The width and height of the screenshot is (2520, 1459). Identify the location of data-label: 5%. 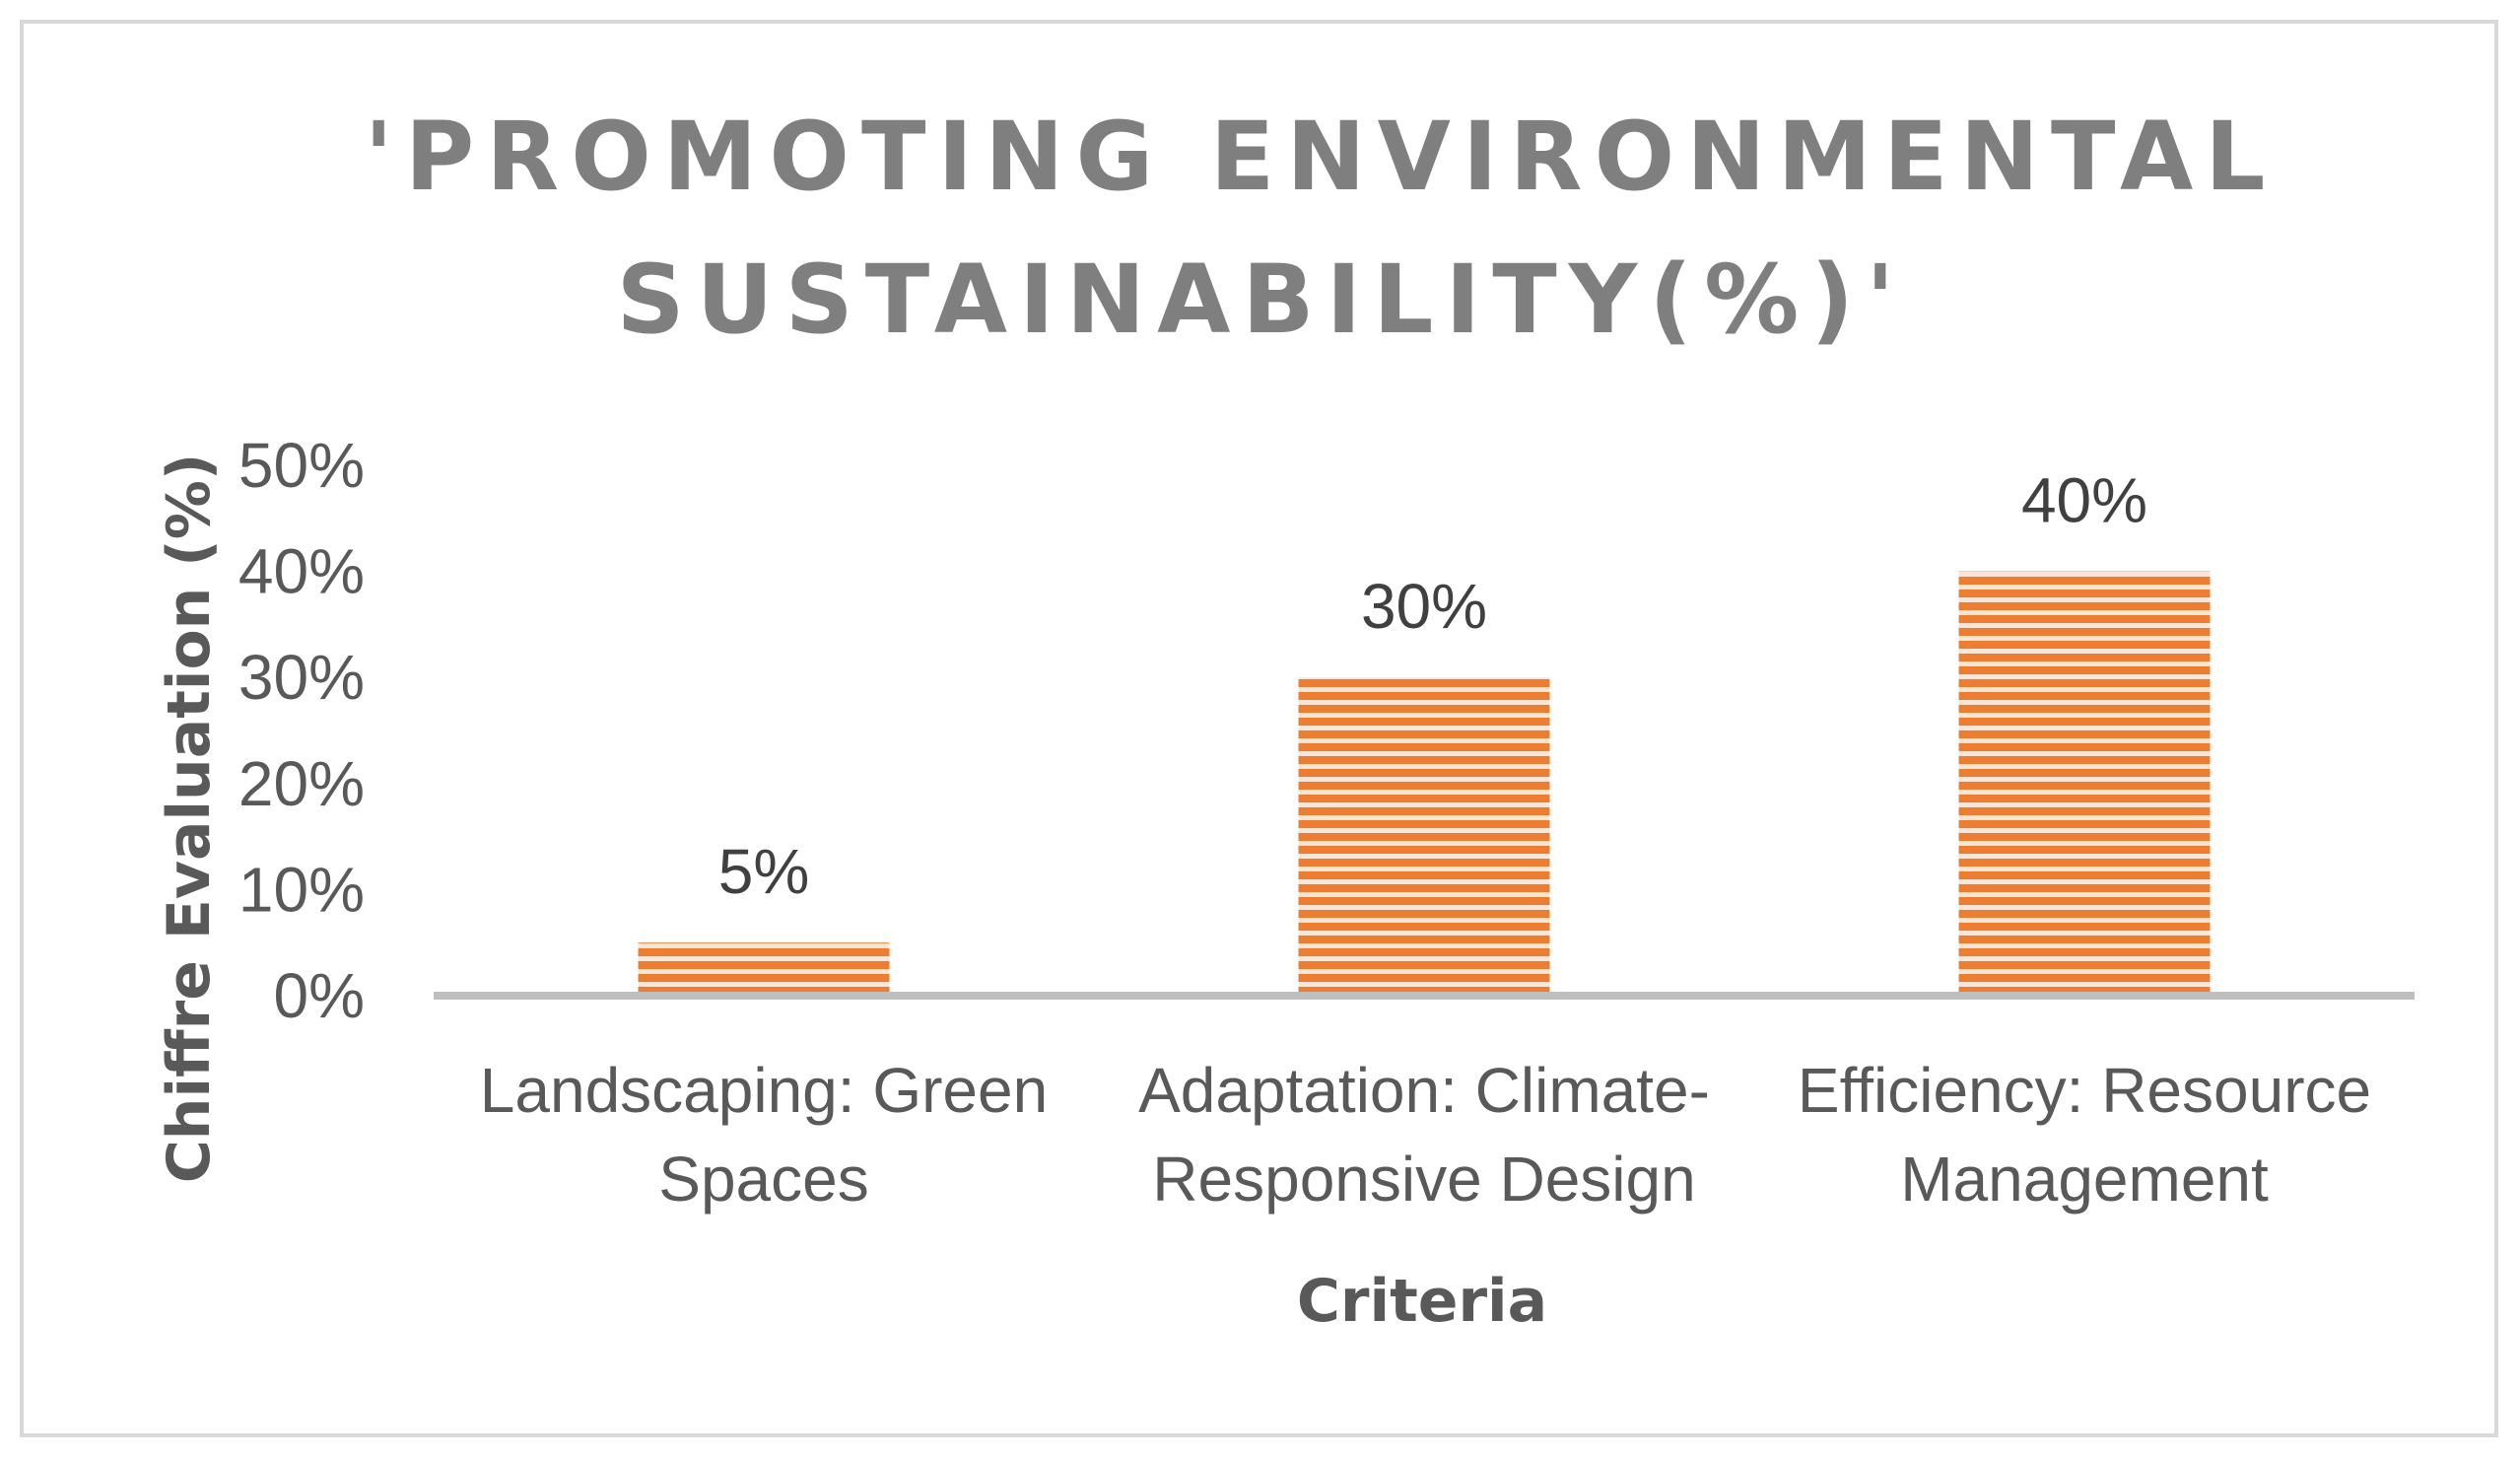
(764, 871).